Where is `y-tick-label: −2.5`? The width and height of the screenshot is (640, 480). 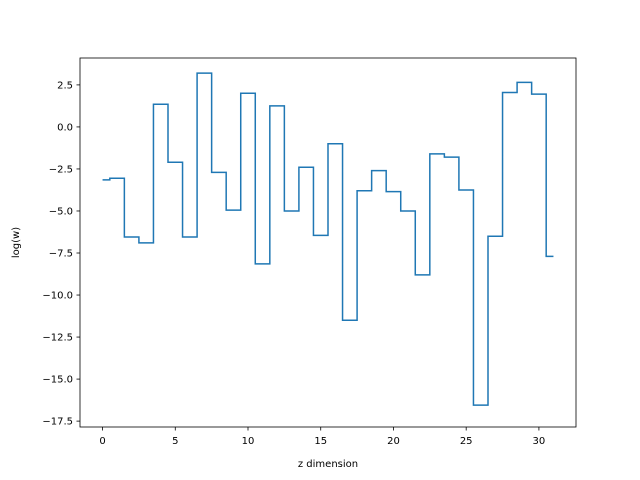 y-tick-label: −2.5 is located at coordinates (61, 169).